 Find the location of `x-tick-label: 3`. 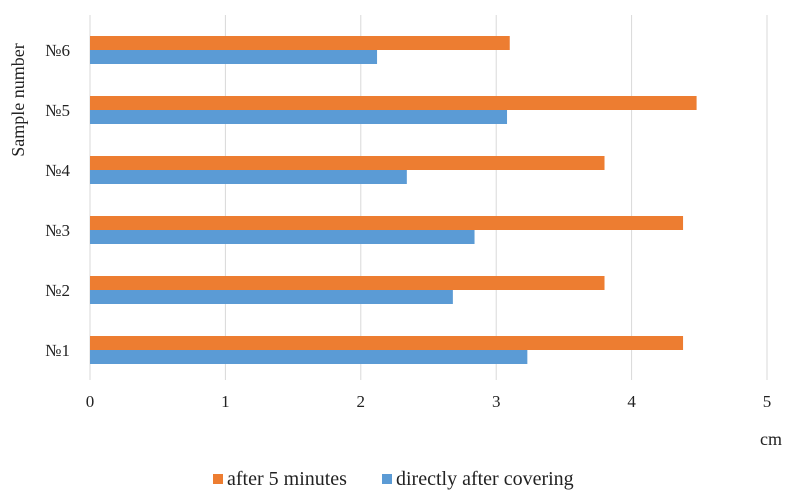

x-tick-label: 3 is located at coordinates (496, 401).